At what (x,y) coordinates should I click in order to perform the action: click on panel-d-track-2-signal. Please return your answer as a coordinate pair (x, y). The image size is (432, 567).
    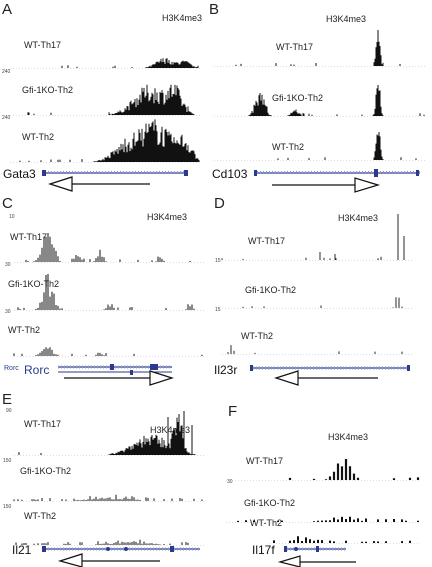
    Looking at the image, I should click on (317, 303).